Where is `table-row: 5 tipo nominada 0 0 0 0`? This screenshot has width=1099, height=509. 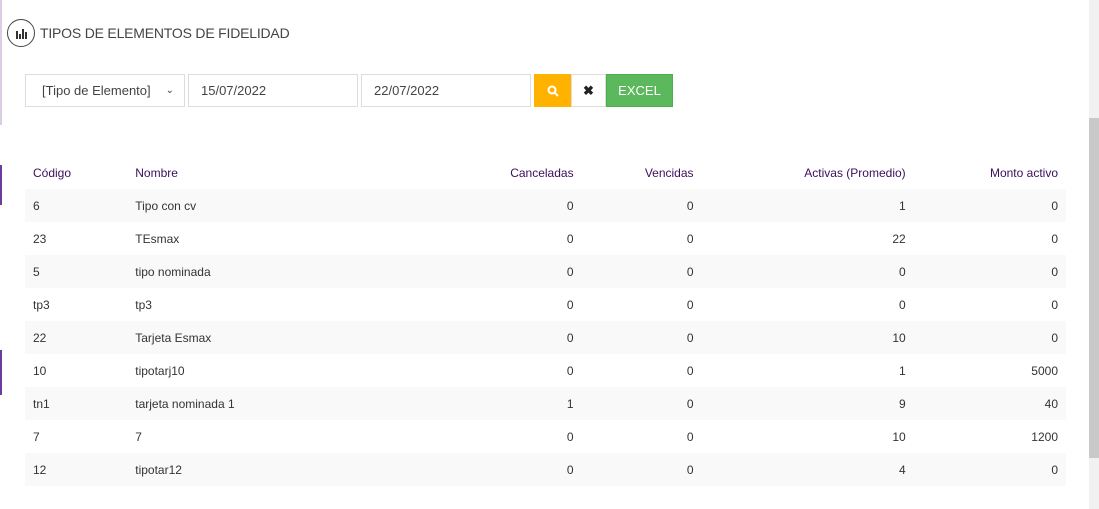 table-row: 5 tipo nominada 0 0 0 0 is located at coordinates (545, 271).